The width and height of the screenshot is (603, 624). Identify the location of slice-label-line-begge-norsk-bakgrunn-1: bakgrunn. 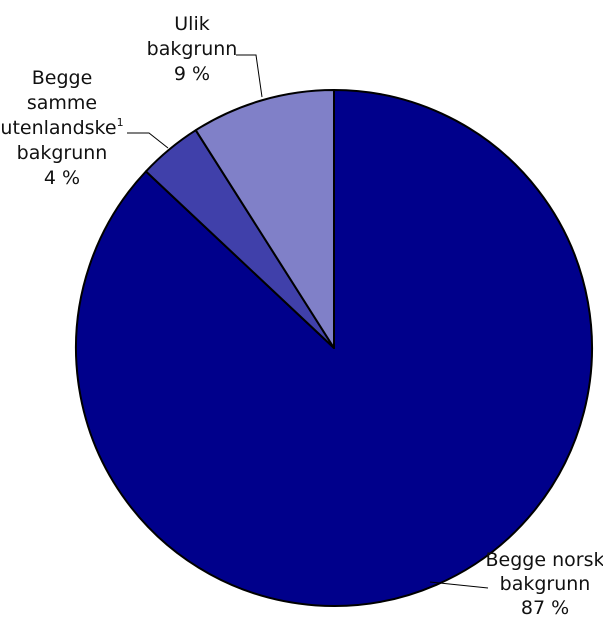
(545, 584).